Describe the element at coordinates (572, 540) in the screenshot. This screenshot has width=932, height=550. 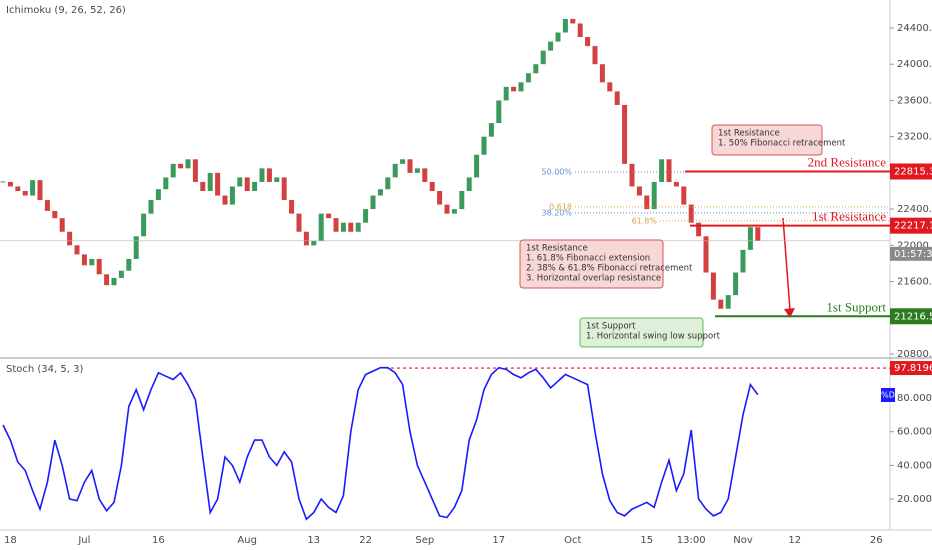
I see `x-tick-label: Oct` at that location.